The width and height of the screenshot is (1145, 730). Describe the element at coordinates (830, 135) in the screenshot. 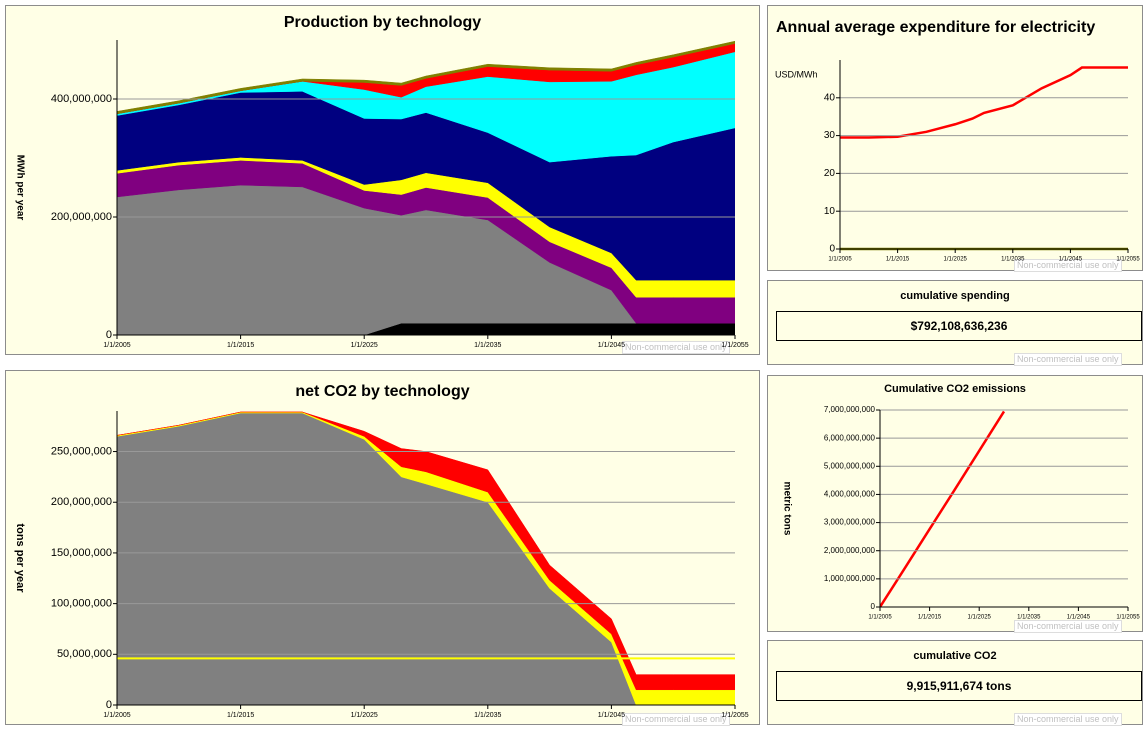

I see `y-tick-label: 30` at that location.